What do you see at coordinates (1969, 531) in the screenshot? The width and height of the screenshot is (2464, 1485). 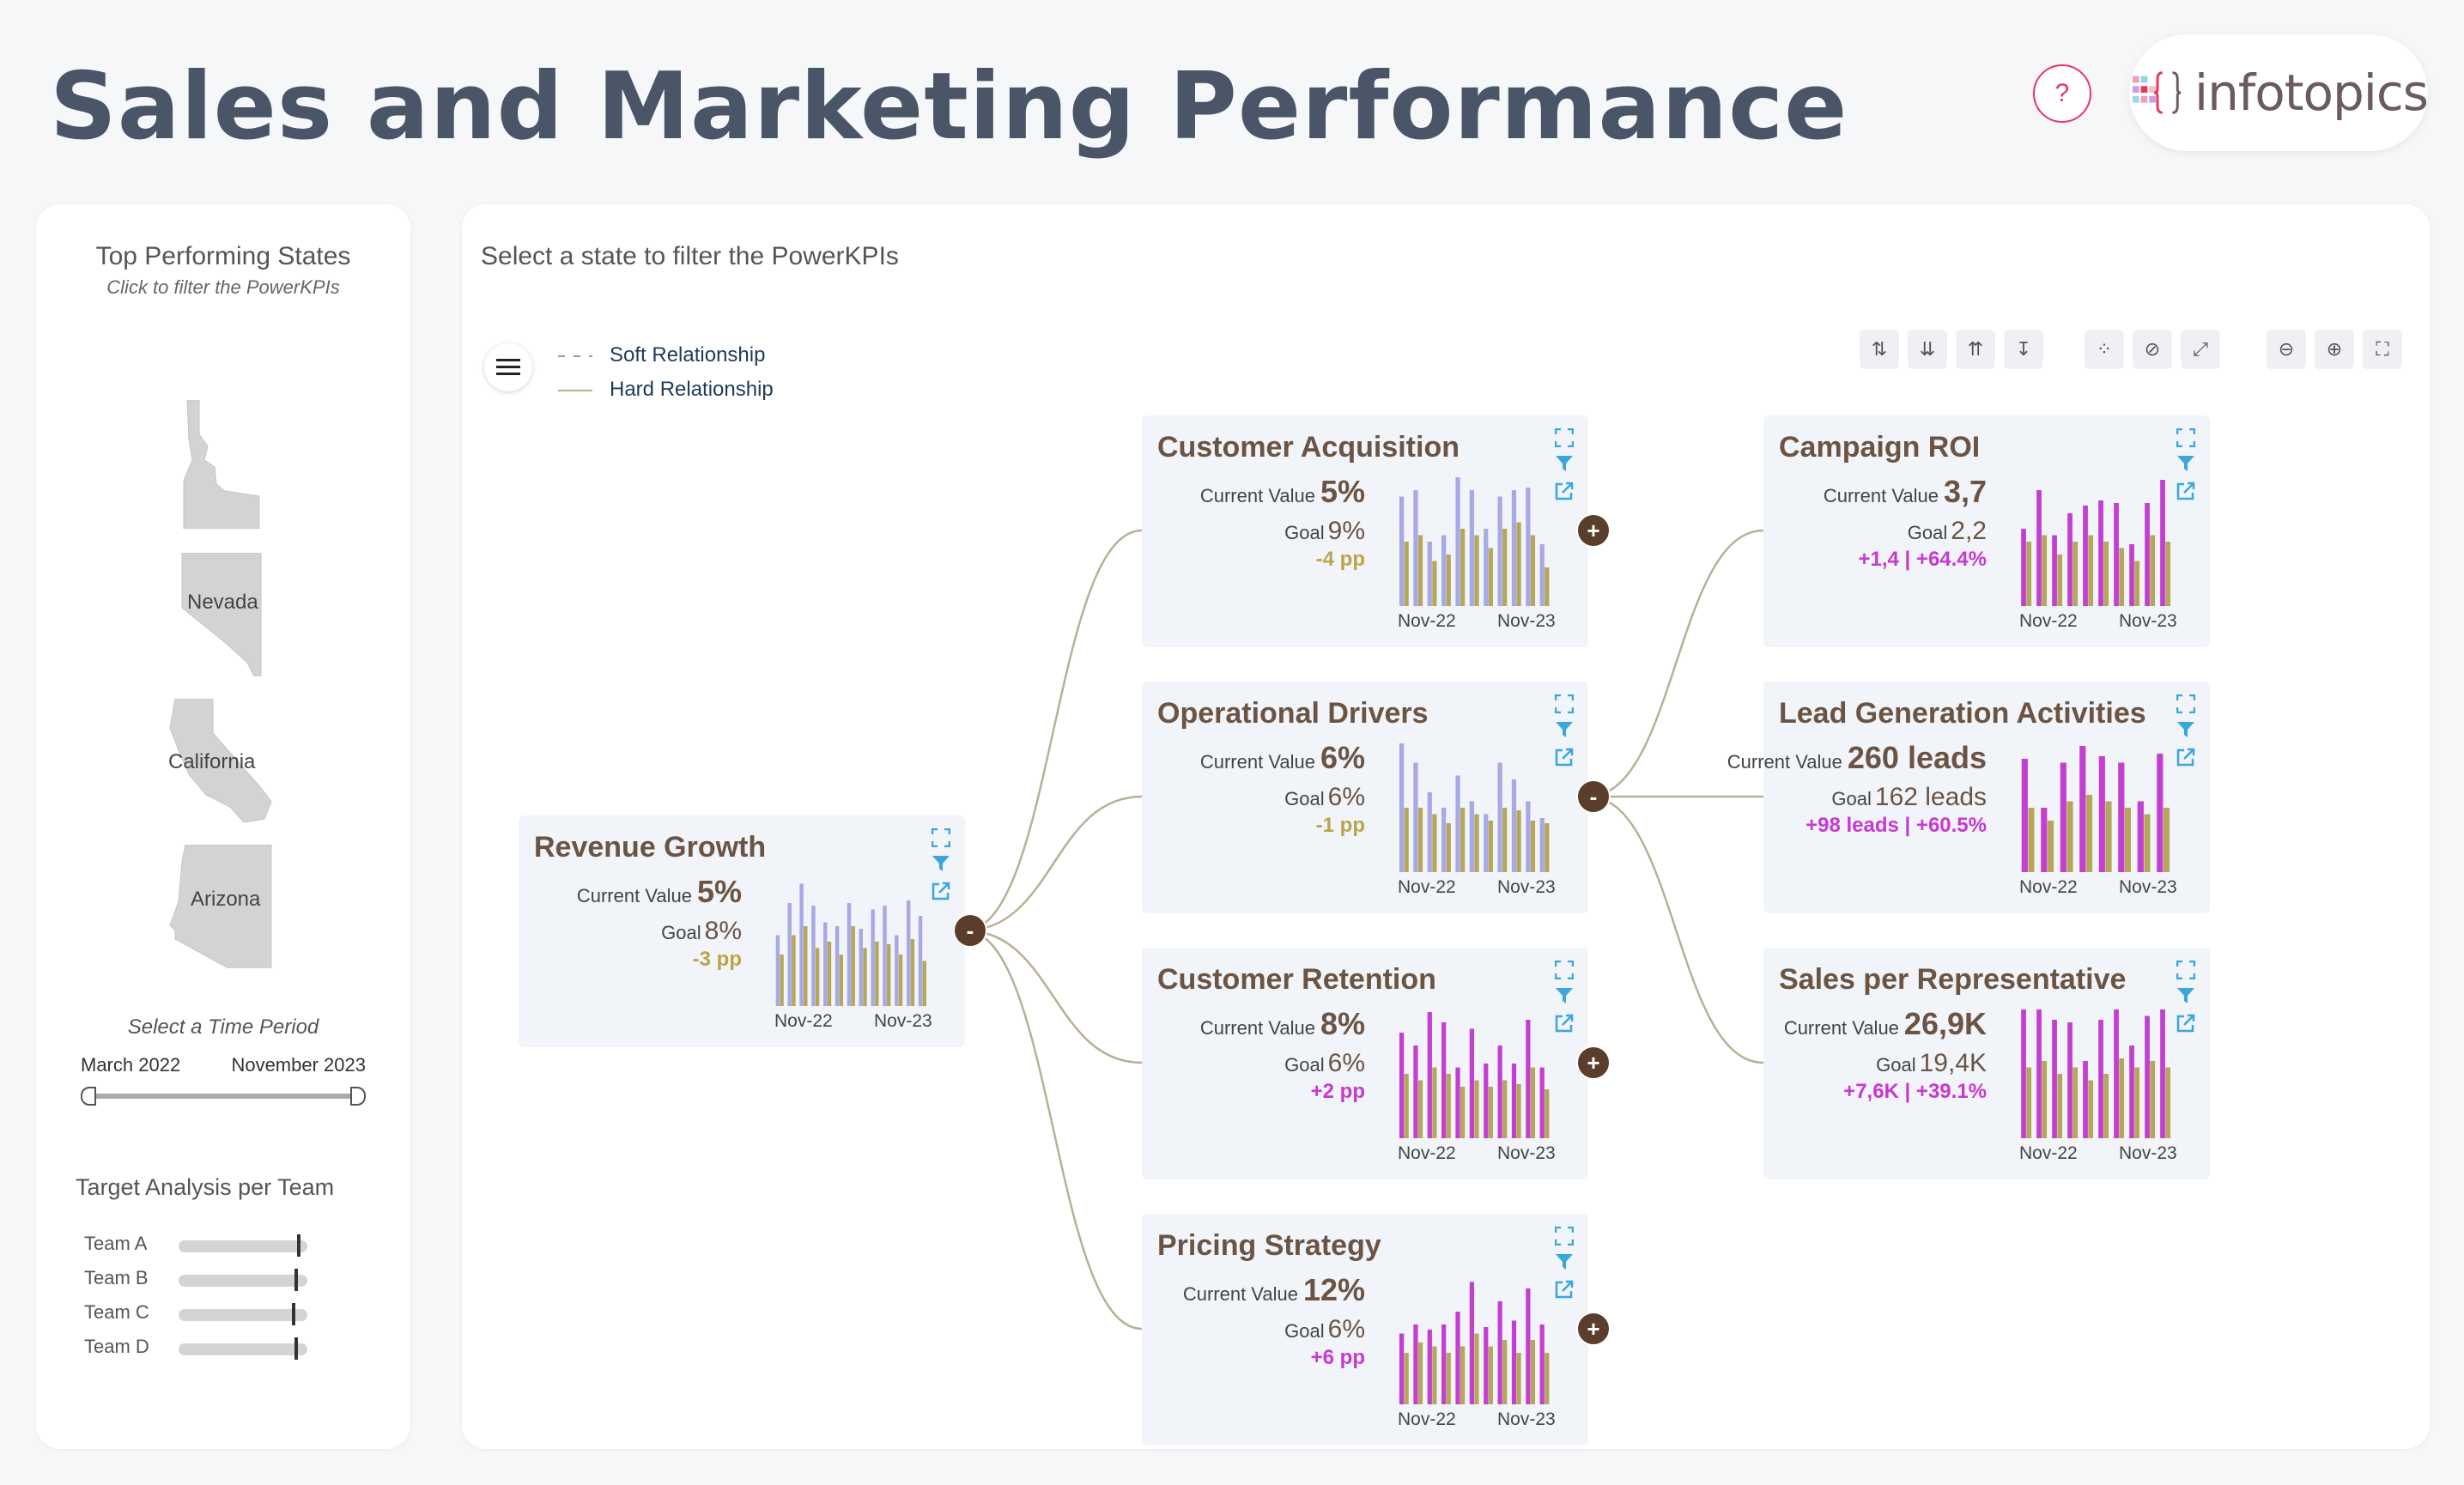 I see `goal-number: 2,2` at bounding box center [1969, 531].